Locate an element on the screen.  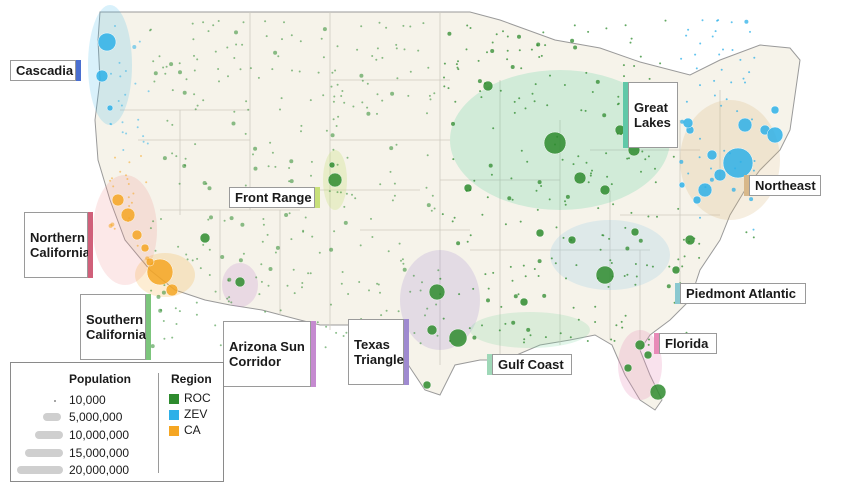
city-dot is located at coordinates (697, 200).